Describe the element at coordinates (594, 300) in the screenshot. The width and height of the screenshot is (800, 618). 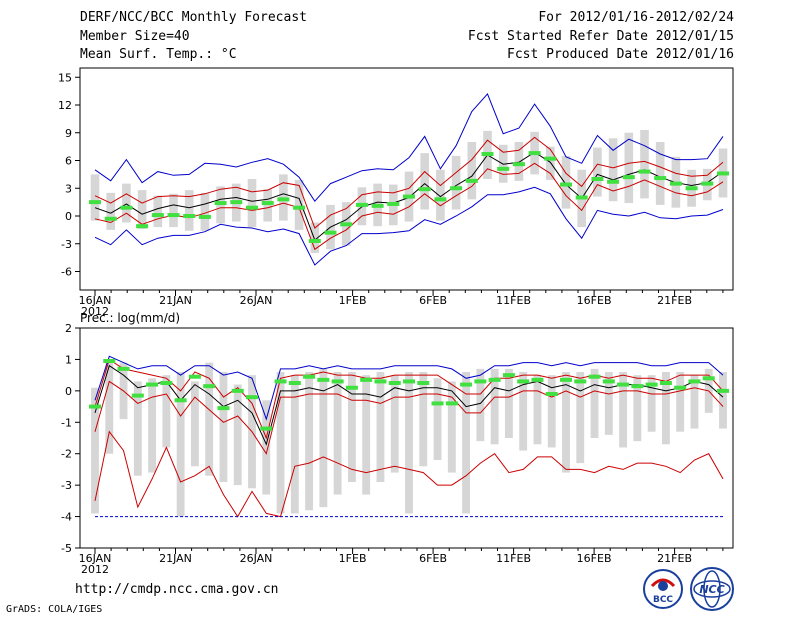
I see `x-tick-label: 16FEB` at that location.